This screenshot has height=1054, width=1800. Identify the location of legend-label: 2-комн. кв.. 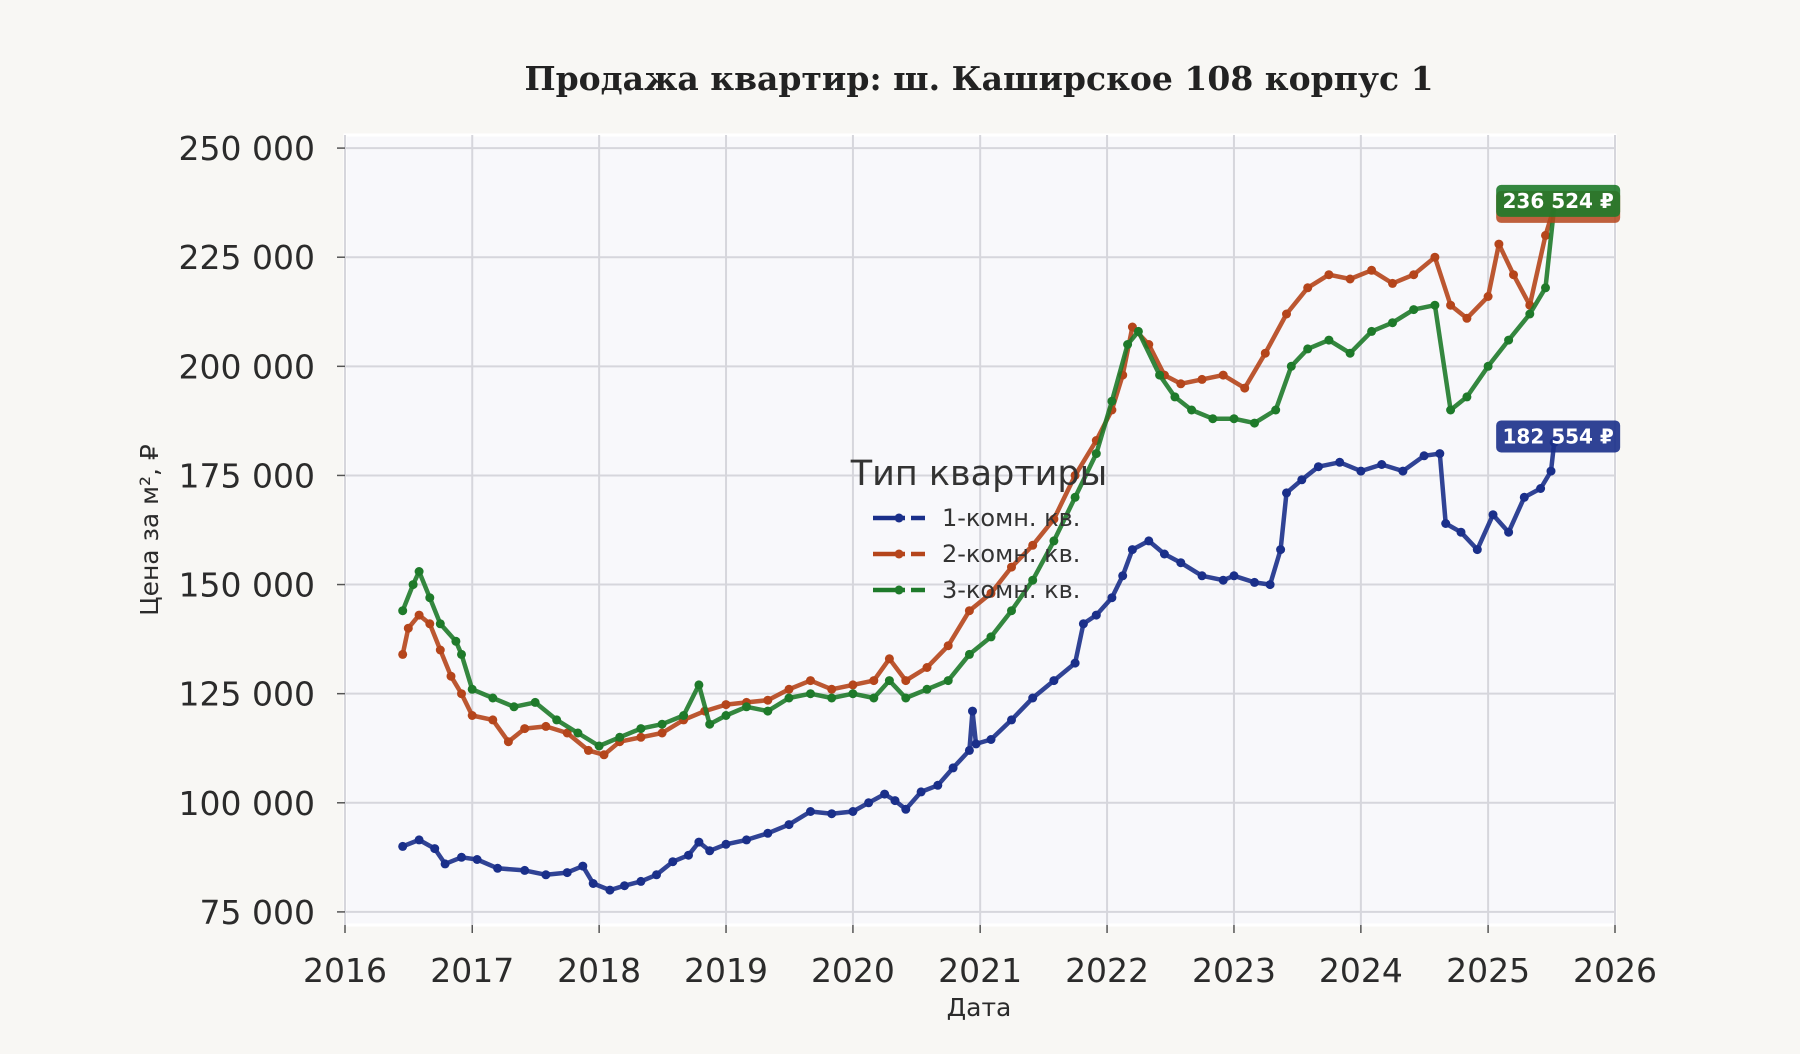
(1011, 554).